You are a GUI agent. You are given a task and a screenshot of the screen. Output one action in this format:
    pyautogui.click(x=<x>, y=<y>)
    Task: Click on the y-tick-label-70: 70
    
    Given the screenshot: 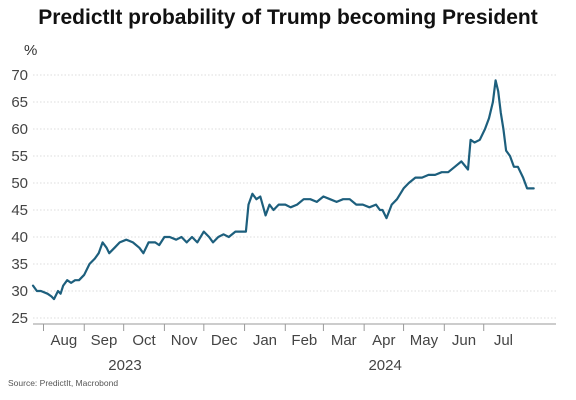 What is the action you would take?
    pyautogui.click(x=19, y=75)
    